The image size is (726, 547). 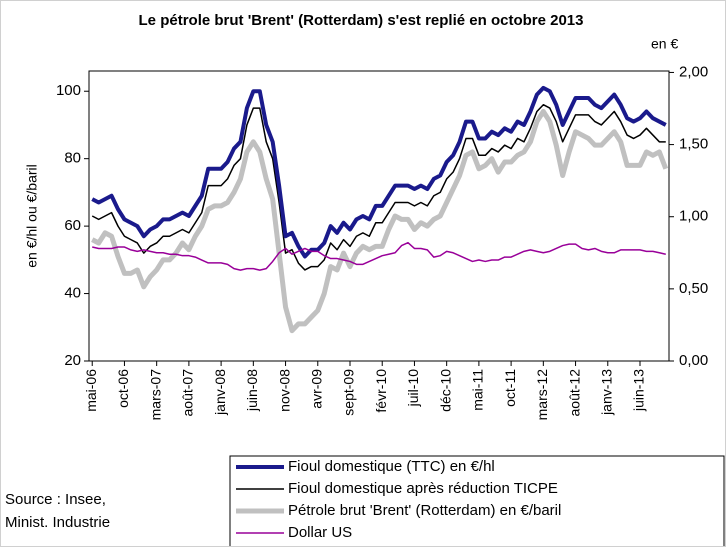 What do you see at coordinates (478, 390) in the screenshot?
I see `x-tick-label: mai-11` at bounding box center [478, 390].